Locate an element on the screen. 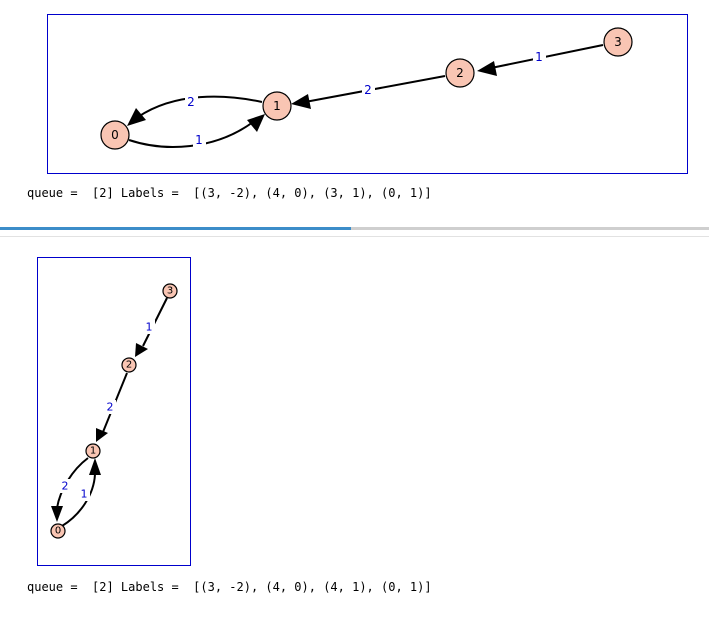 Image resolution: width=709 pixels, height=619 pixels. divider is located at coordinates (354, 236).